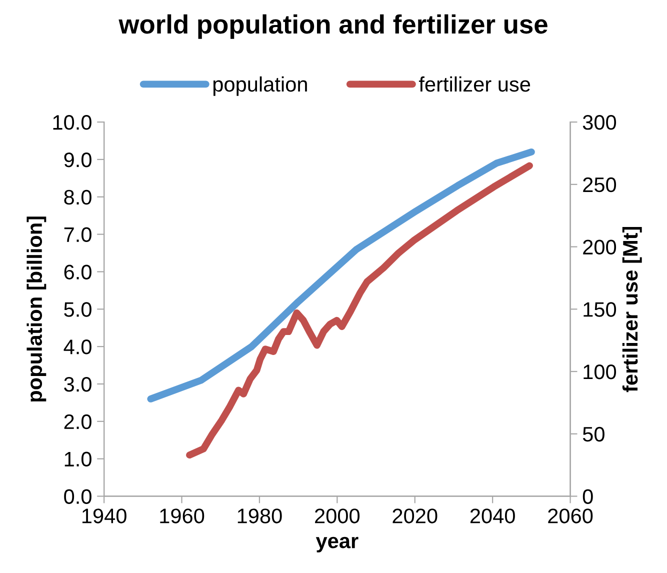 The width and height of the screenshot is (667, 573). Describe the element at coordinates (474, 84) in the screenshot. I see `legend-label: fertilizer use` at that location.